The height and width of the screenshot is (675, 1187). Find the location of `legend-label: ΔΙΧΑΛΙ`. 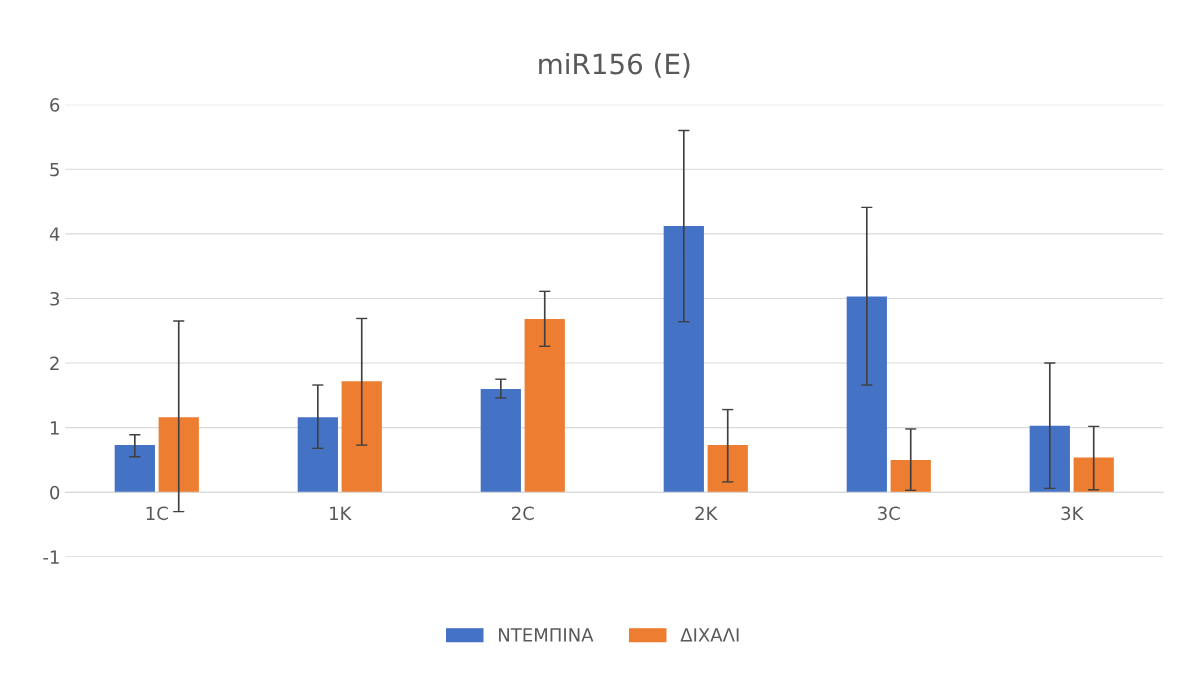

legend-label: ΔΙΧΑΛΙ is located at coordinates (709, 635).